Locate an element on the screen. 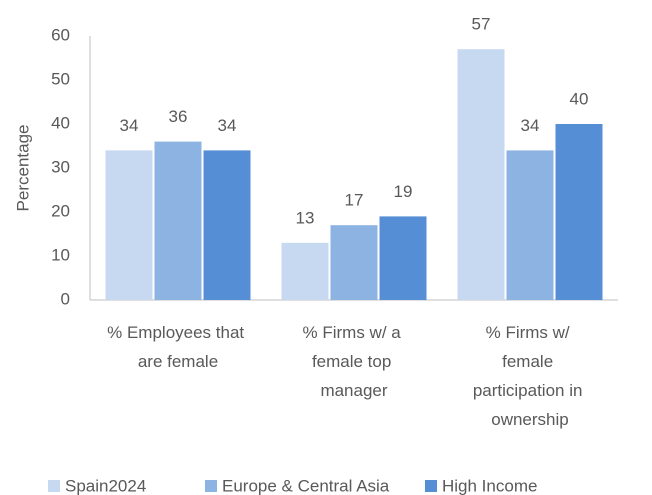 This screenshot has height=495, width=652. y-tick-label: 10 is located at coordinates (60, 254).